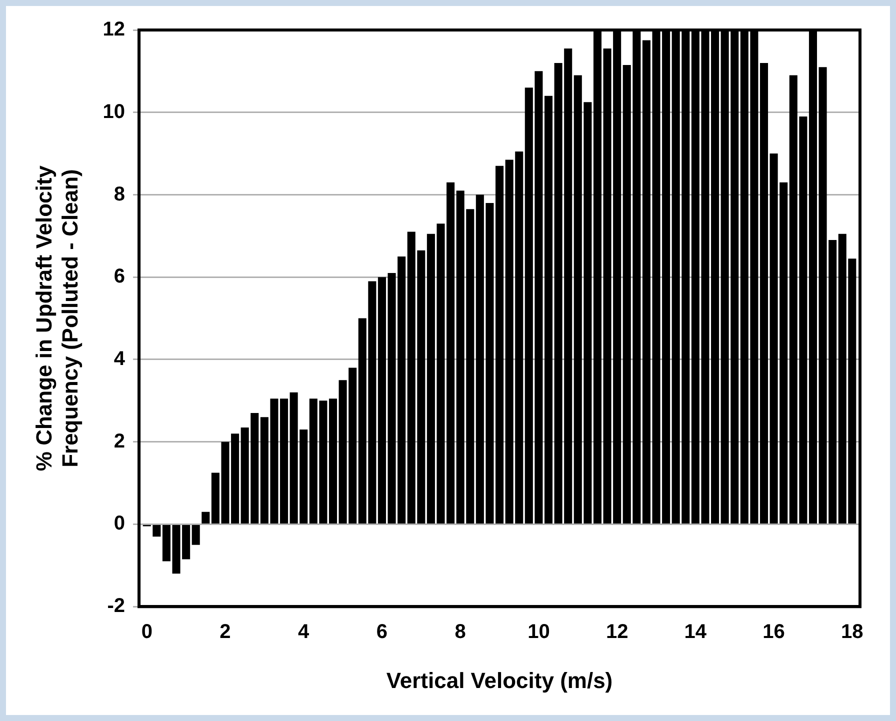 This screenshot has width=896, height=721. Describe the element at coordinates (539, 632) in the screenshot. I see `x-tick-label: 10` at that location.